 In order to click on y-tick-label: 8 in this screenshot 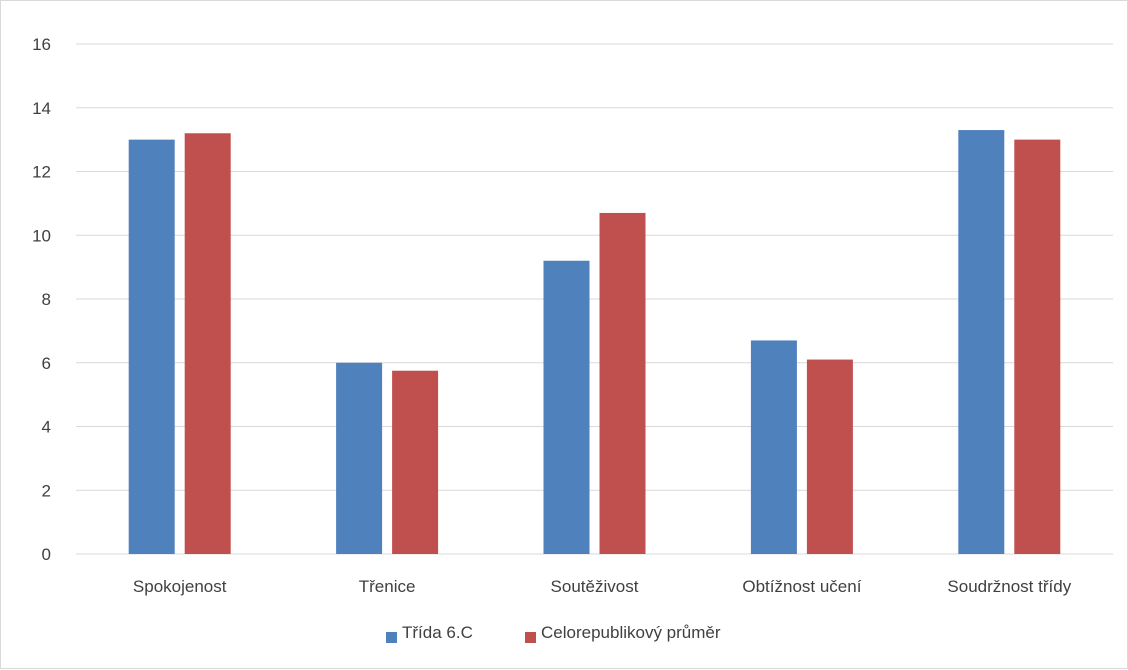, I will do `click(46, 299)`.